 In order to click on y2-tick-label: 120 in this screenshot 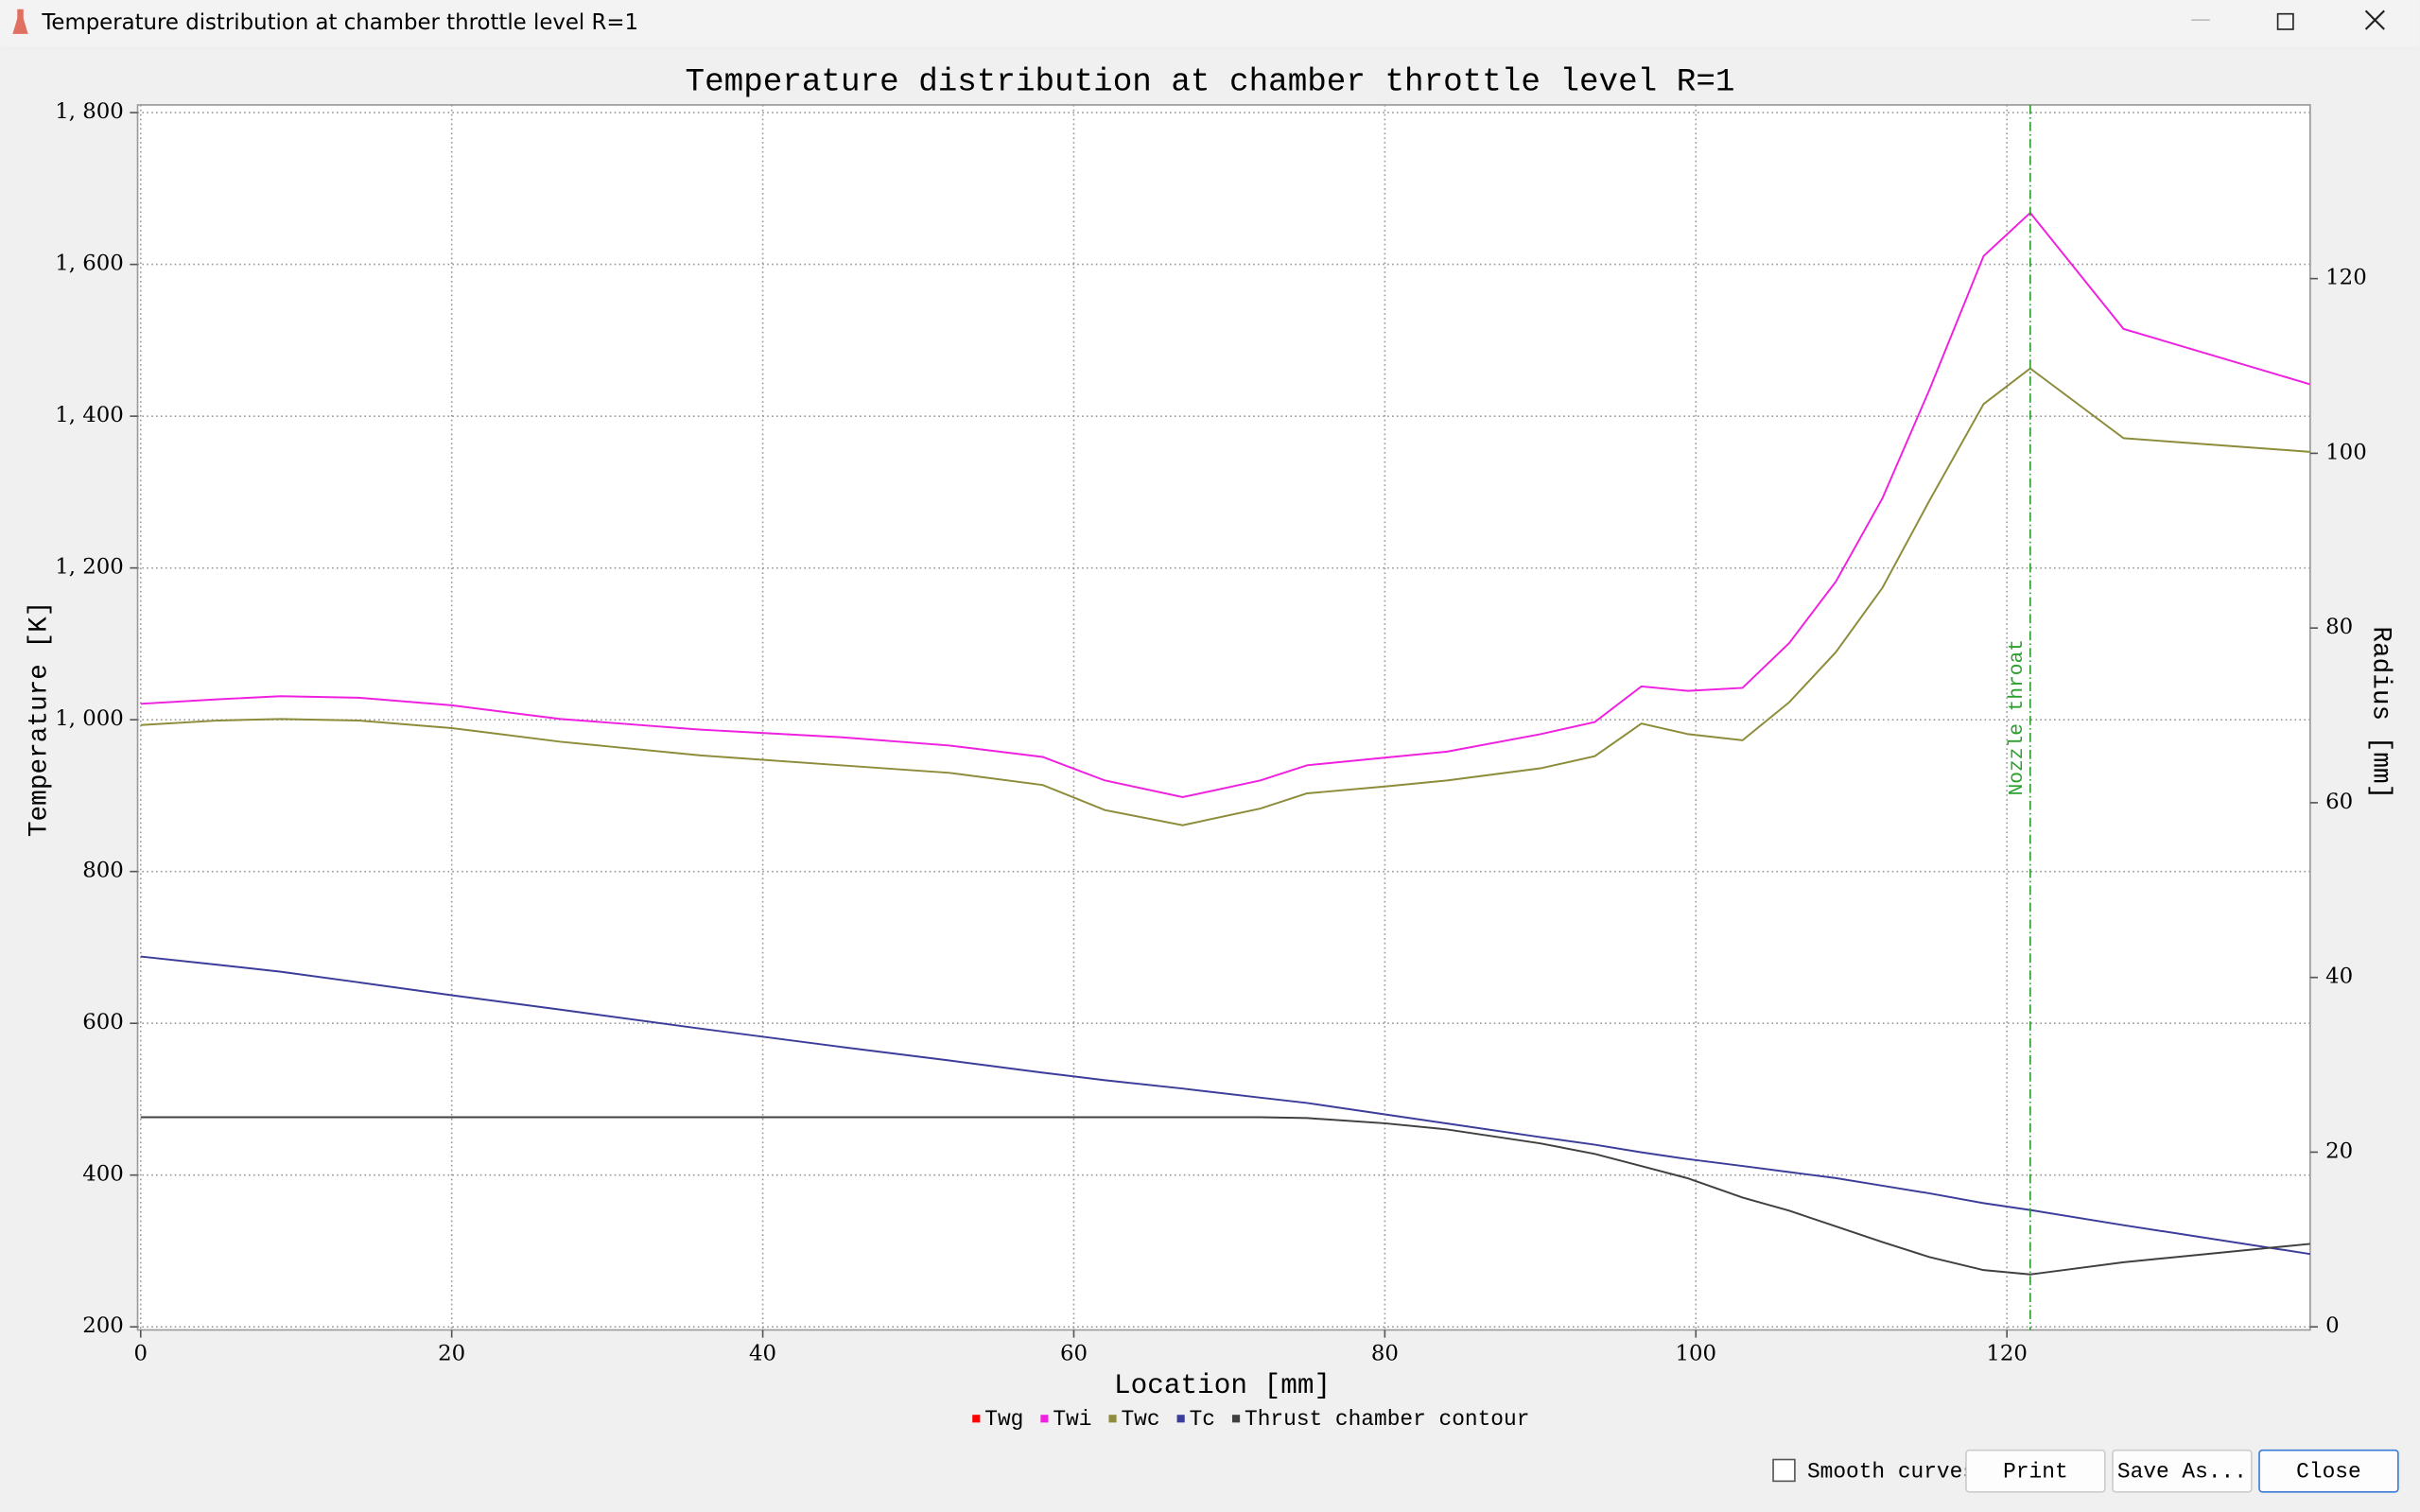, I will do `click(2346, 278)`.